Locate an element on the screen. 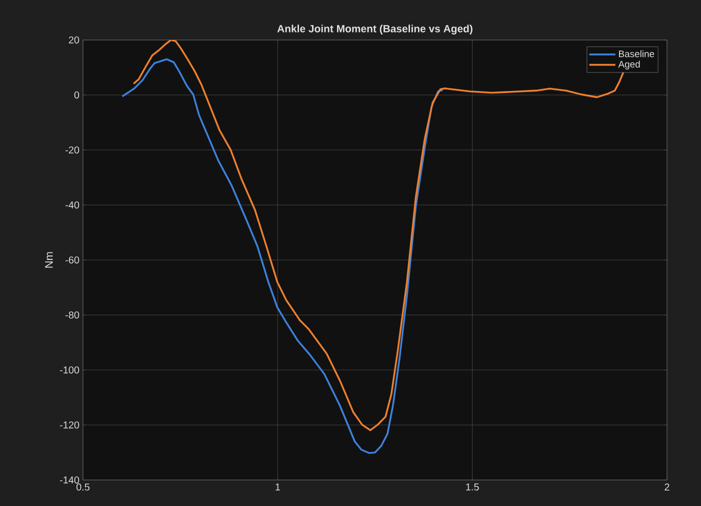  legend-label: Baseline is located at coordinates (636, 54).